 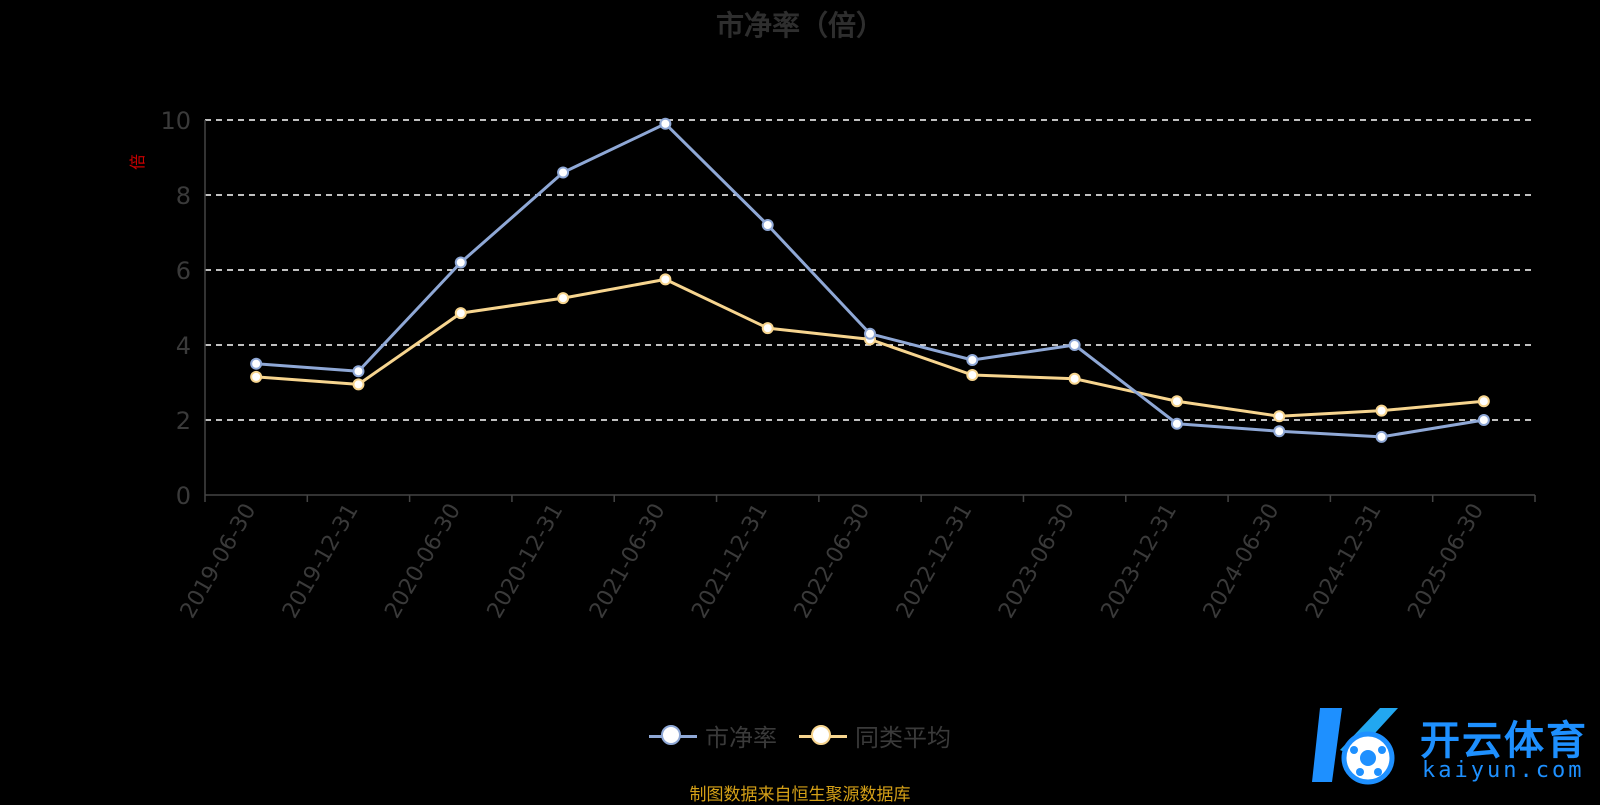 What do you see at coordinates (1242, 561) in the screenshot?
I see `x-tick-label: 2024-06-30` at bounding box center [1242, 561].